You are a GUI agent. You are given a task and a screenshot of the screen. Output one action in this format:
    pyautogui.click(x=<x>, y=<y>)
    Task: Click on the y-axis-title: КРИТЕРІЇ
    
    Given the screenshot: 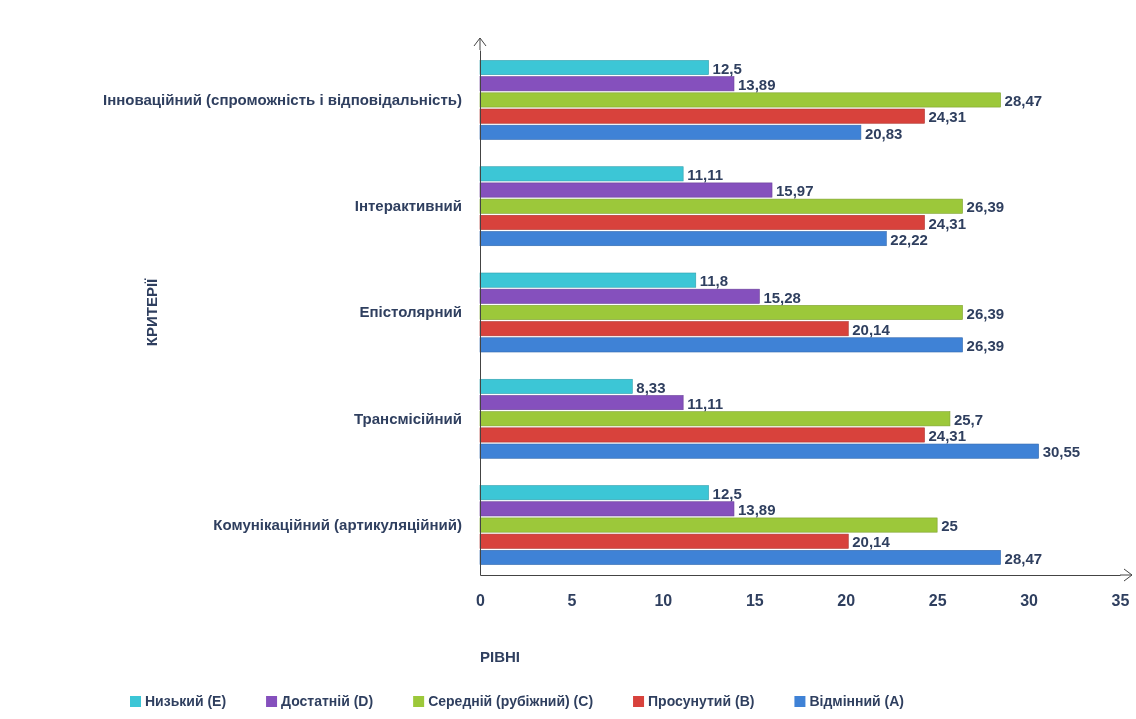 What is the action you would take?
    pyautogui.click(x=151, y=312)
    